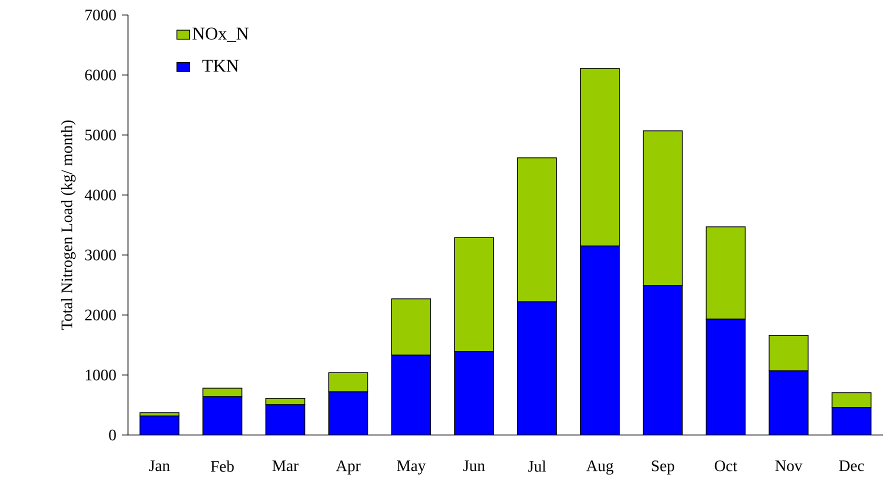 This screenshot has height=498, width=885. What do you see at coordinates (100, 315) in the screenshot?
I see `y-tick-label: 2000` at bounding box center [100, 315].